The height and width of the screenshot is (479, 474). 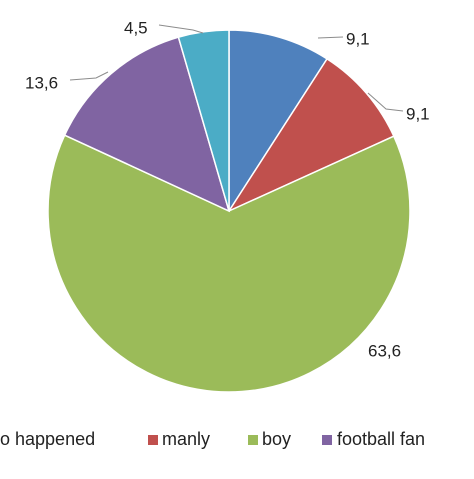 I want to click on leader-lines, so click(x=236, y=68).